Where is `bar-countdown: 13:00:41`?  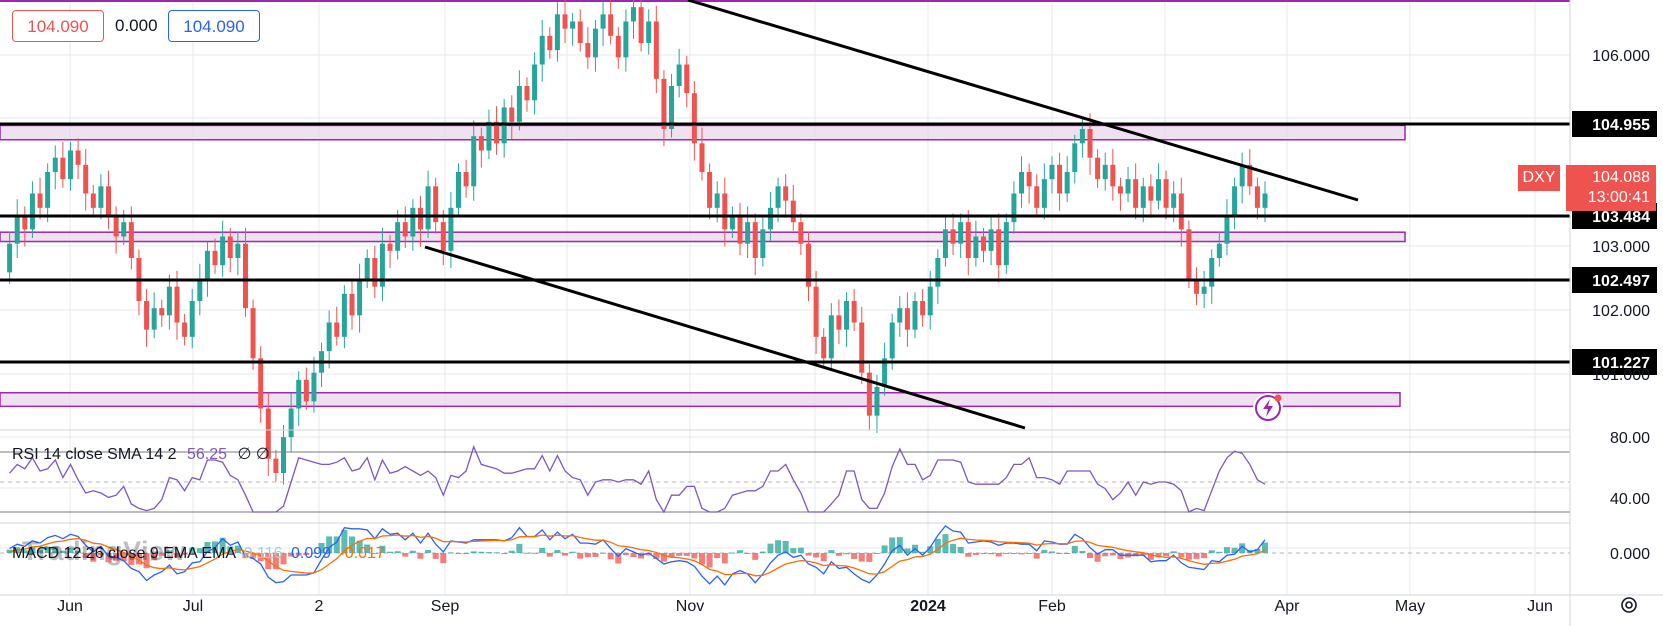
bar-countdown: 13:00:41 is located at coordinates (1618, 197).